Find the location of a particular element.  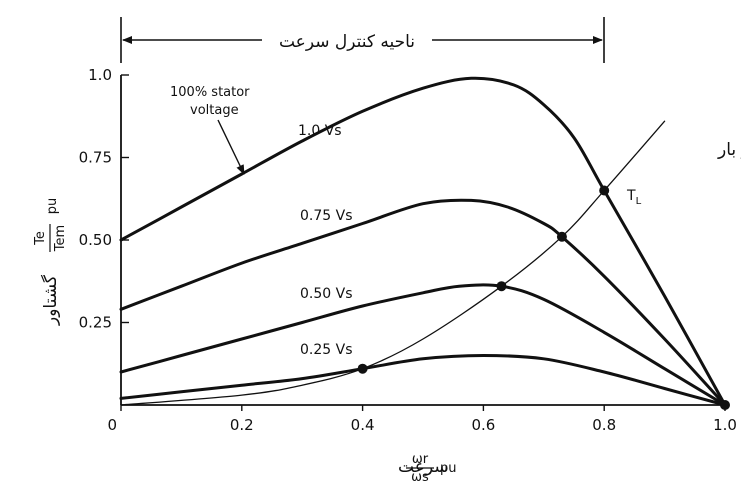

x-axis-label-text: سرعت is located at coordinates (423, 467).